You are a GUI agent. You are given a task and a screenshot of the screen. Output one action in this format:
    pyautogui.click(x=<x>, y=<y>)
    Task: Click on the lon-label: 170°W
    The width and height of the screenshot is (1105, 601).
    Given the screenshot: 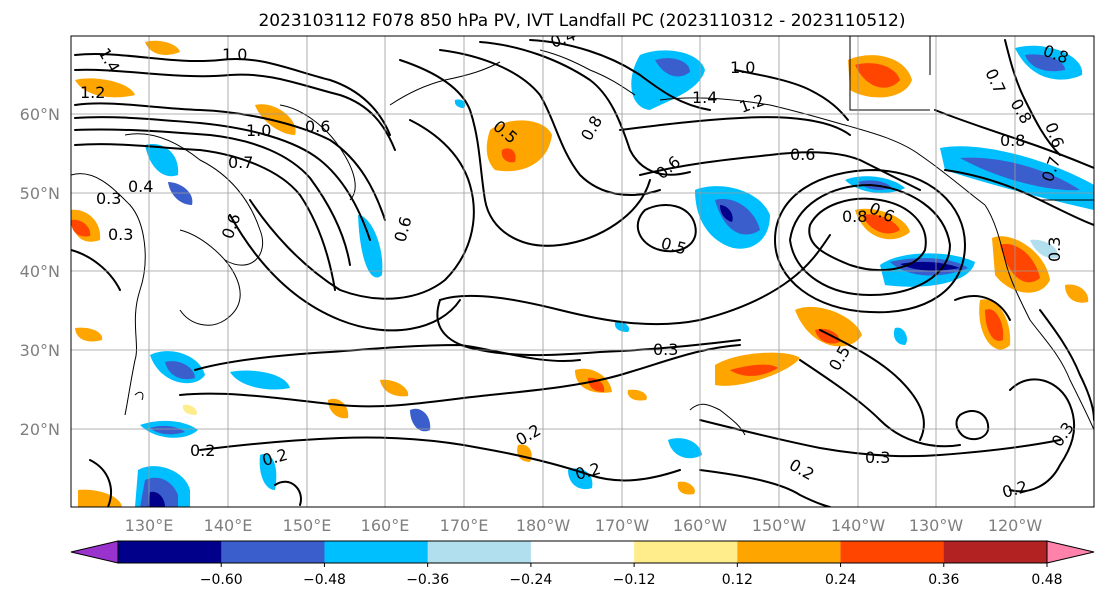 What is the action you would take?
    pyautogui.click(x=622, y=525)
    